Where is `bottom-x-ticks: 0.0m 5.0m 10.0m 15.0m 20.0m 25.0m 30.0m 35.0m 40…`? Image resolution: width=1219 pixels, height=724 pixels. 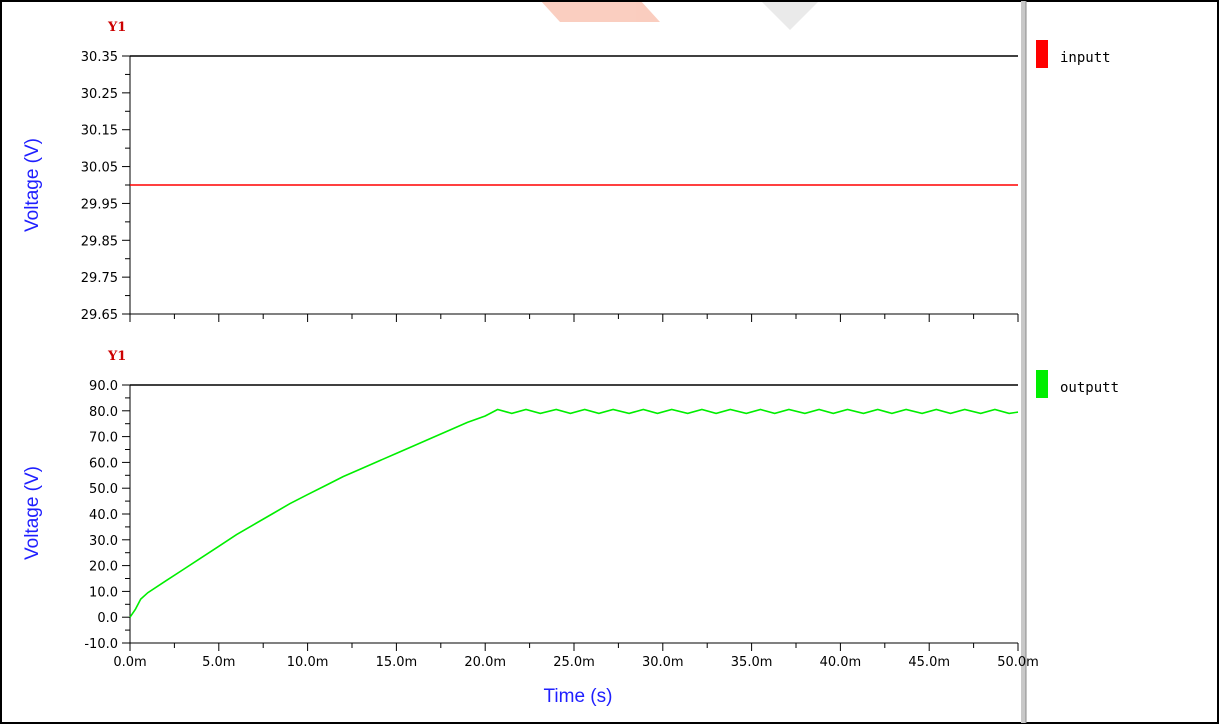
bottom-x-ticks: 0.0m 5.0m 10.0m 15.0m 20.0m 25.0m 30.0m 35.0m 40… is located at coordinates (576, 656).